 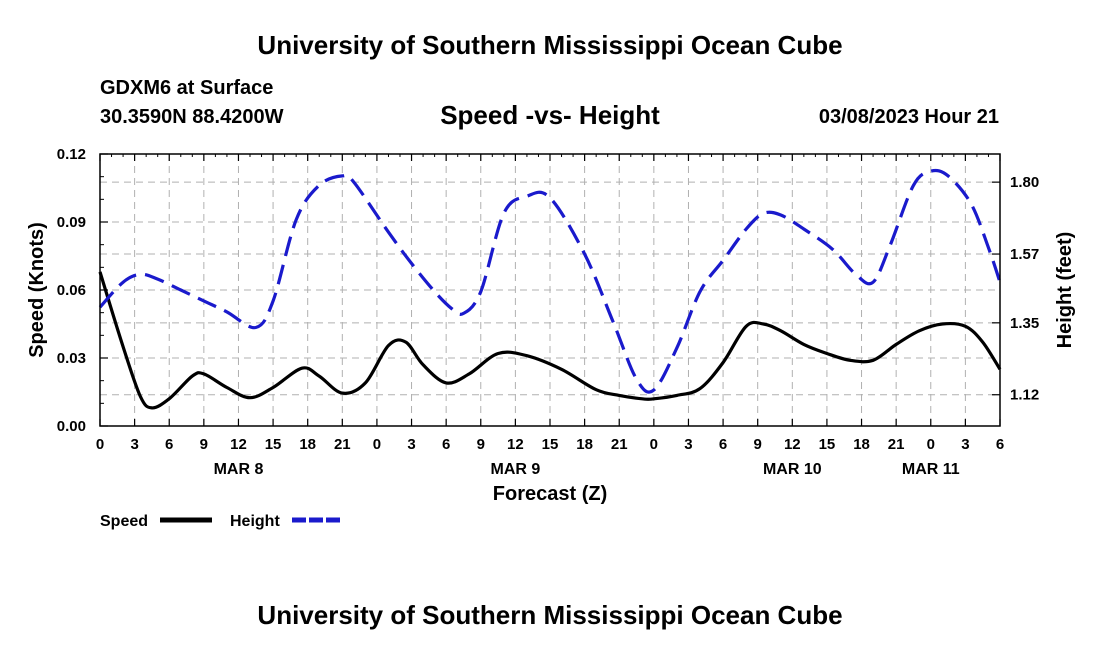 I want to click on chart-subtitle: Speed -vs- Height, so click(x=550, y=115).